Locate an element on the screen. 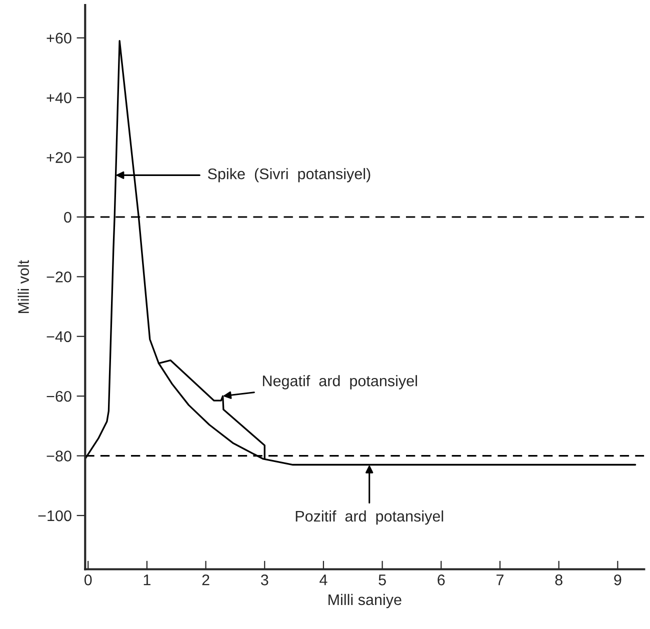 The image size is (650, 629). x-tick-label: 4 is located at coordinates (324, 580).